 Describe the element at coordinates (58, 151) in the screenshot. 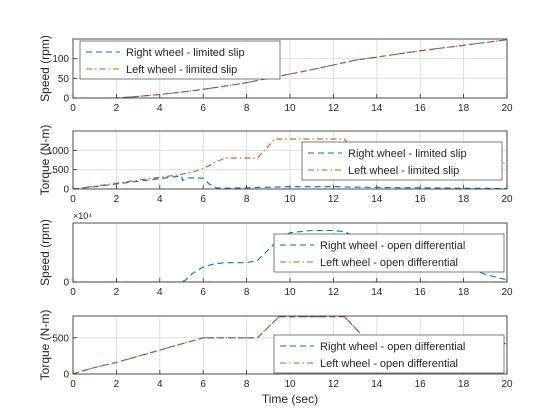

I see `y-tick-label: 1000` at that location.